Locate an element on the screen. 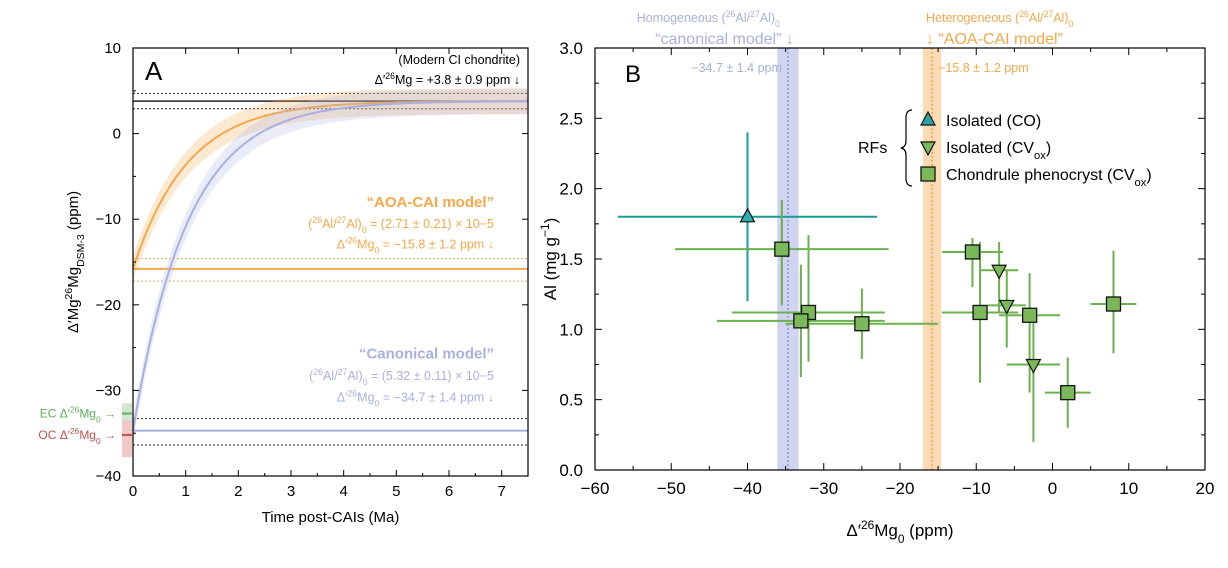 Image resolution: width=1228 pixels, height=568 pixels. y-tick-label: 10 is located at coordinates (112, 48).